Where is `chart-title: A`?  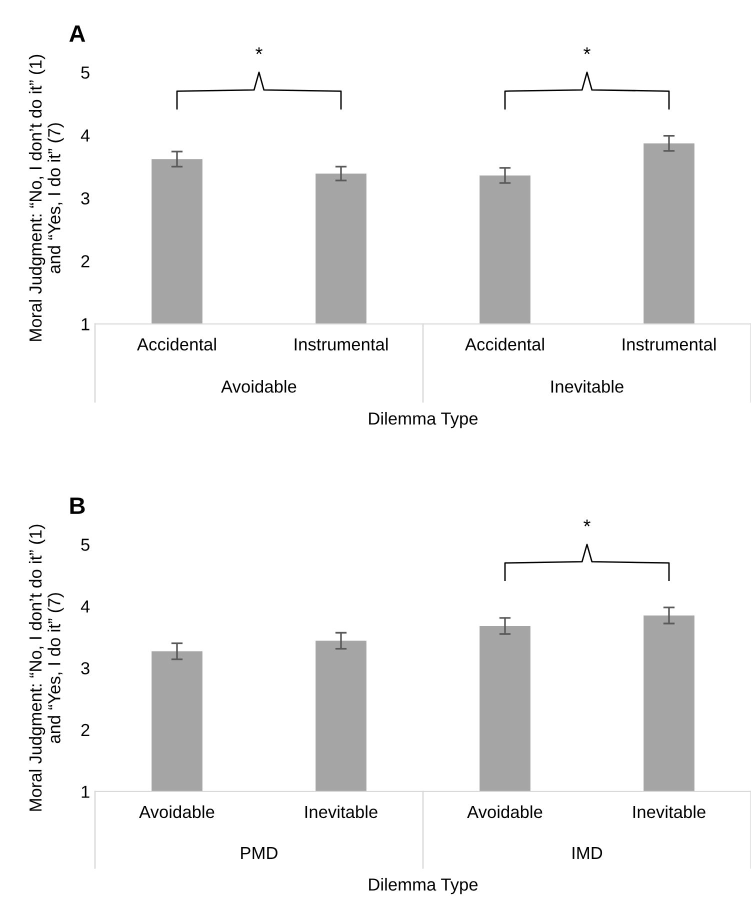 chart-title: A is located at coordinates (77, 33).